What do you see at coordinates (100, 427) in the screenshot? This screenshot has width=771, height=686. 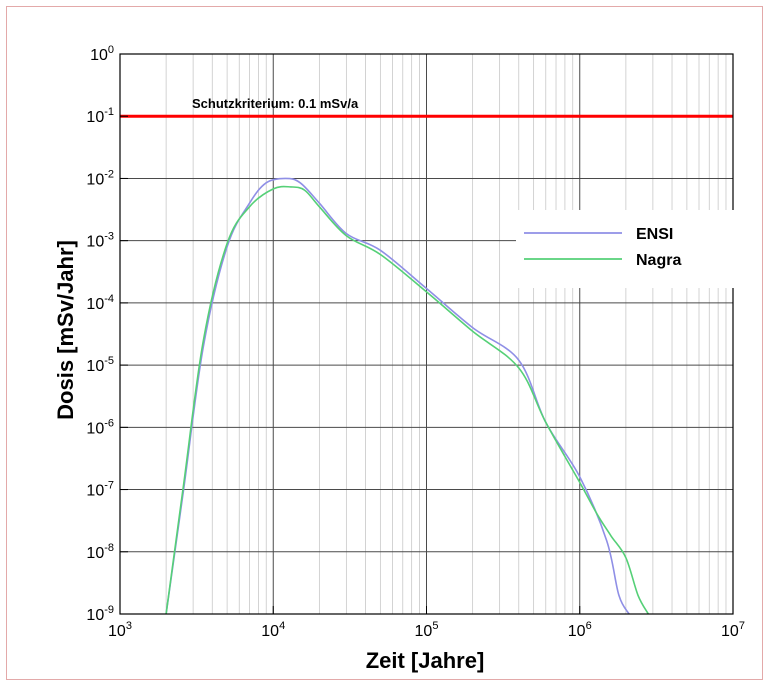 I see `y-tick-label: 10⁻⁶` at bounding box center [100, 427].